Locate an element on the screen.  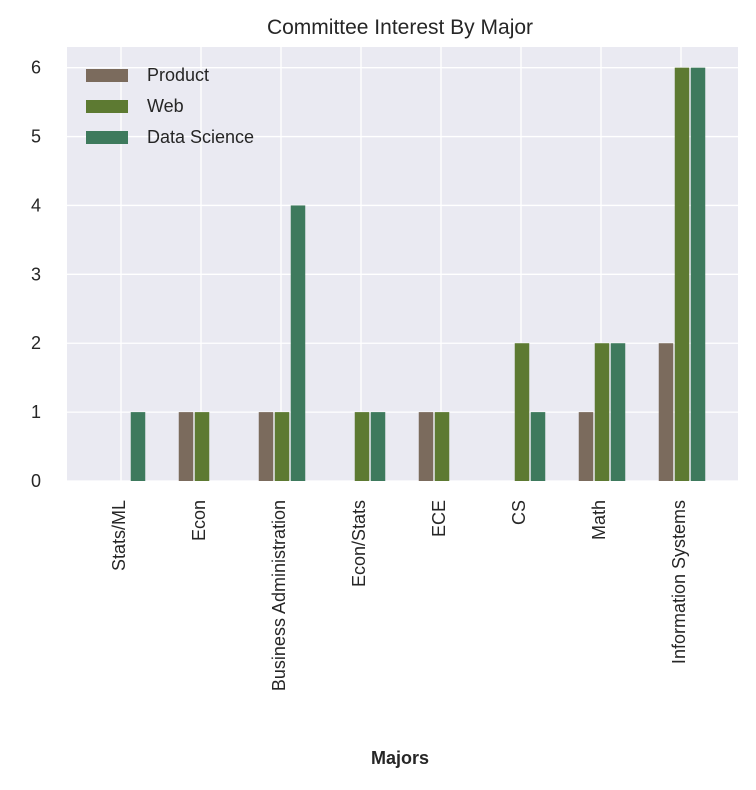
legend-label: Web is located at coordinates (165, 106).